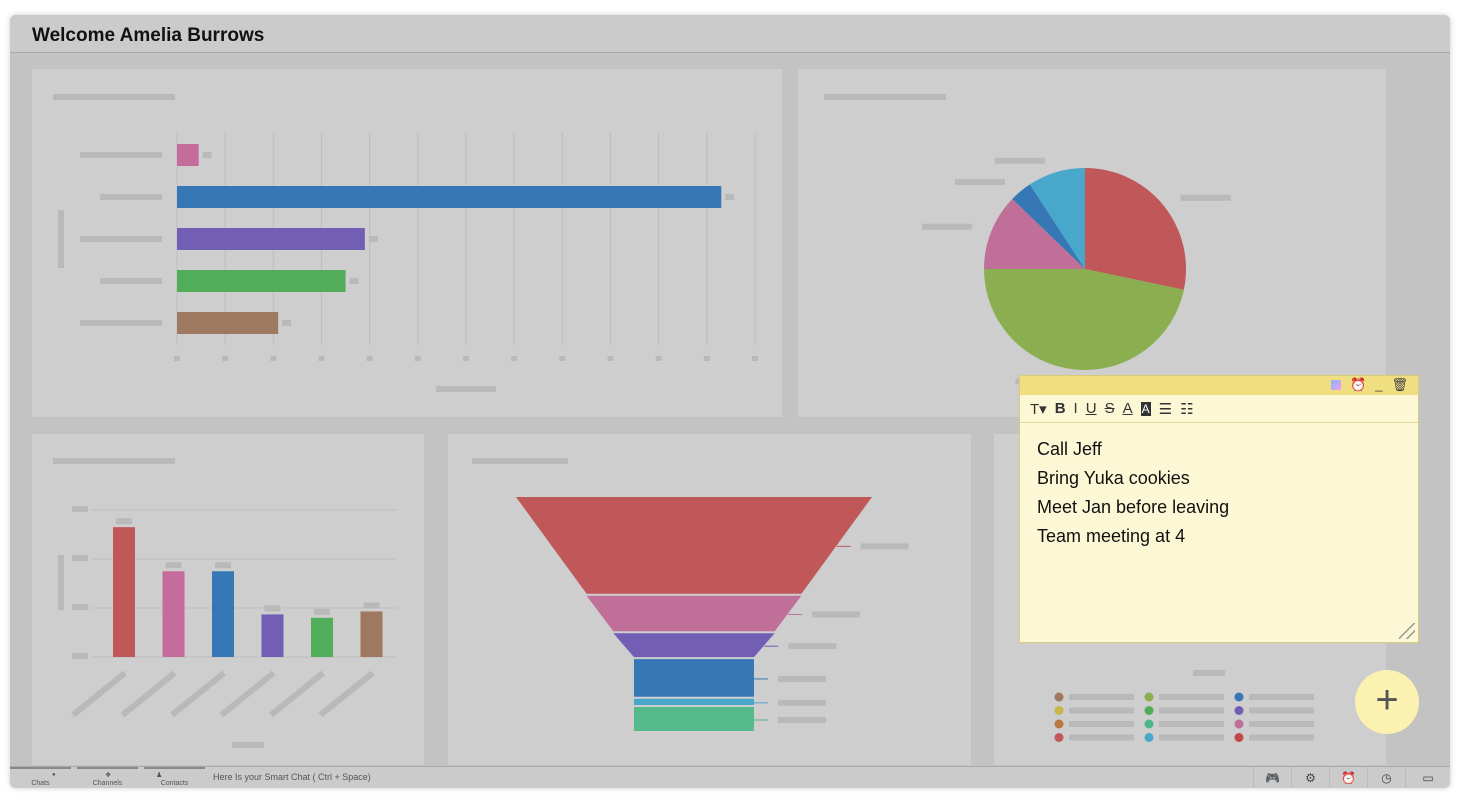  Describe the element at coordinates (1336, 385) in the screenshot. I see `color-picker-icon` at that location.